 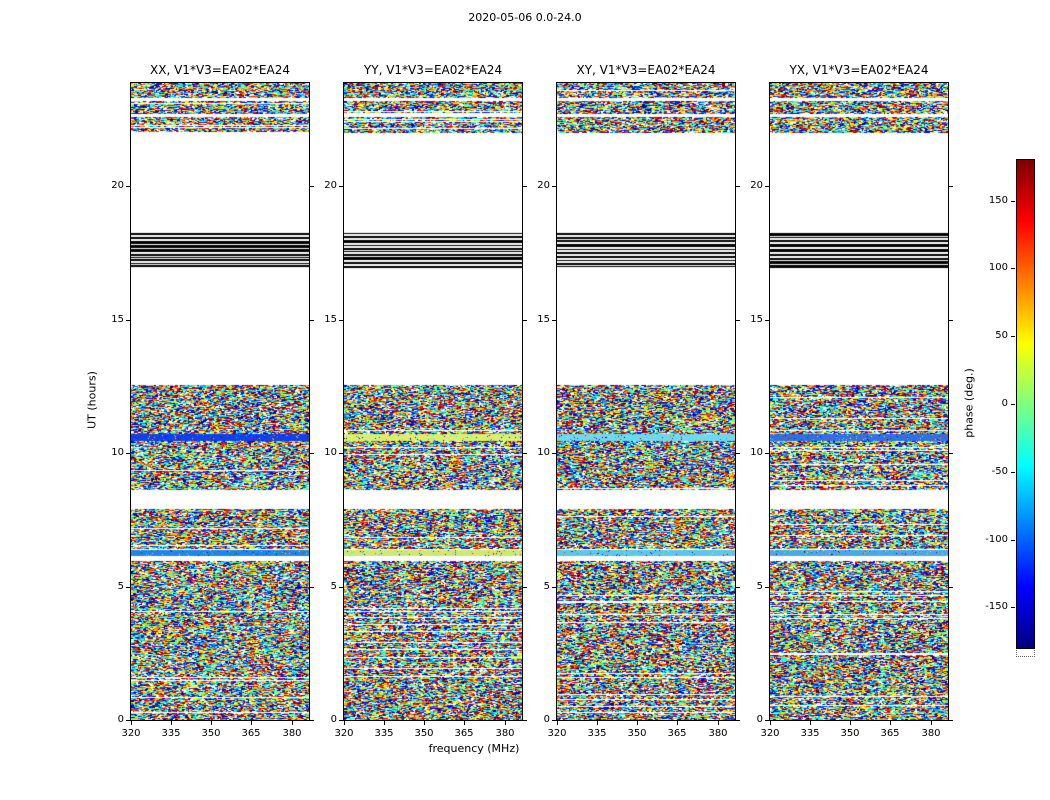 I want to click on panel-title: XY, V1*V3=EA02*EA24, so click(x=646, y=70).